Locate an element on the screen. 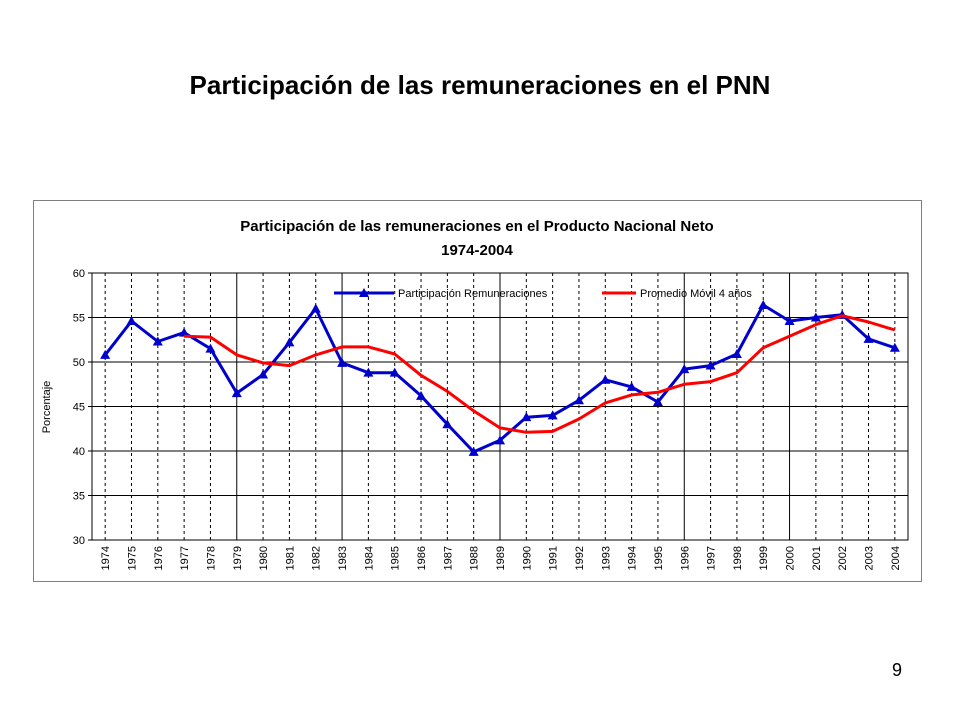  x-tick-label: 1981 is located at coordinates (290, 558).